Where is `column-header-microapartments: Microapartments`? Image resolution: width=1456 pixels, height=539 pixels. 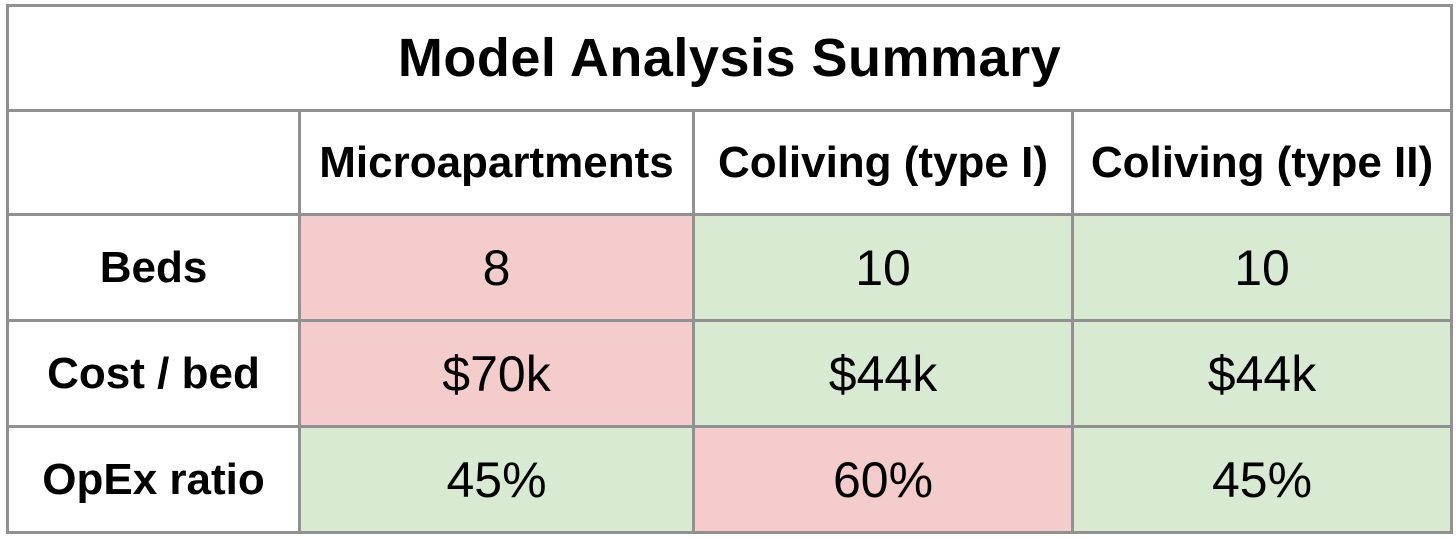 column-header-microapartments: Microapartments is located at coordinates (496, 162).